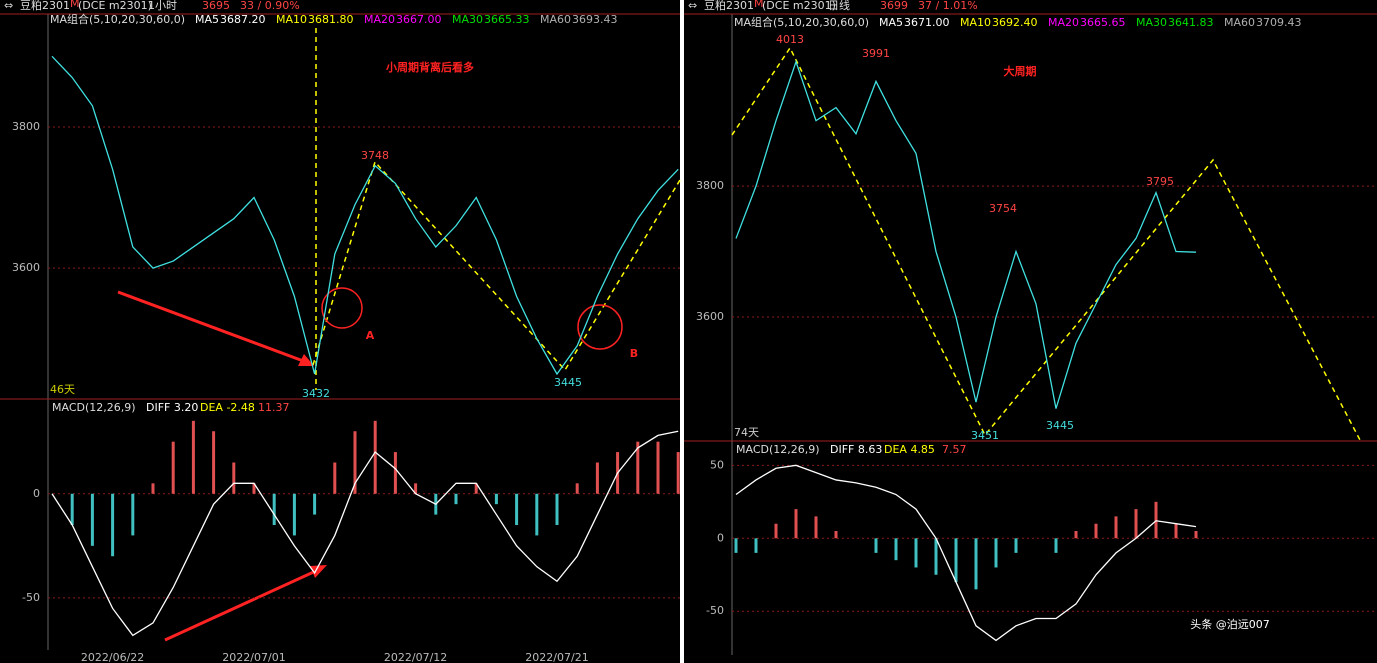 The image size is (1377, 663). What do you see at coordinates (894, 6) in the screenshot?
I see `price: 3699` at bounding box center [894, 6].